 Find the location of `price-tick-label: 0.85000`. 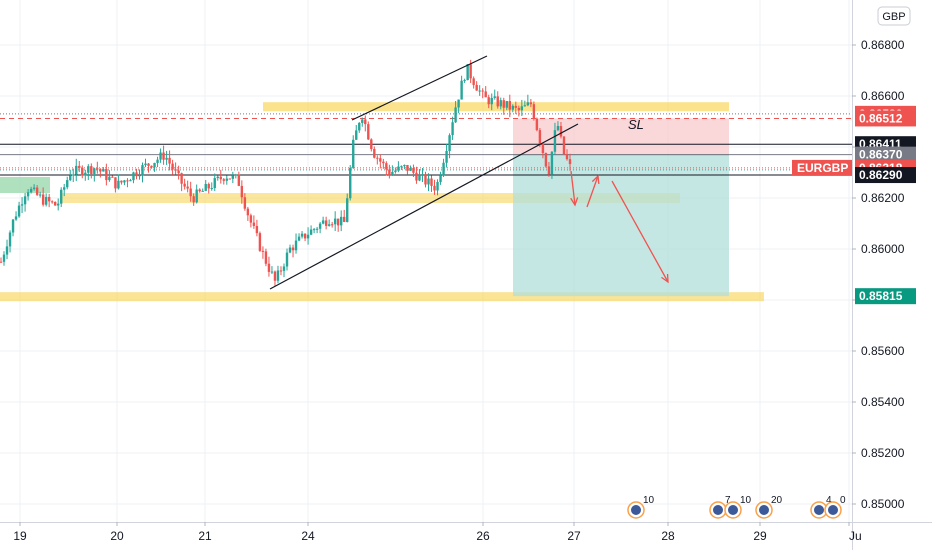

price-tick-label: 0.85000 is located at coordinates (883, 504).